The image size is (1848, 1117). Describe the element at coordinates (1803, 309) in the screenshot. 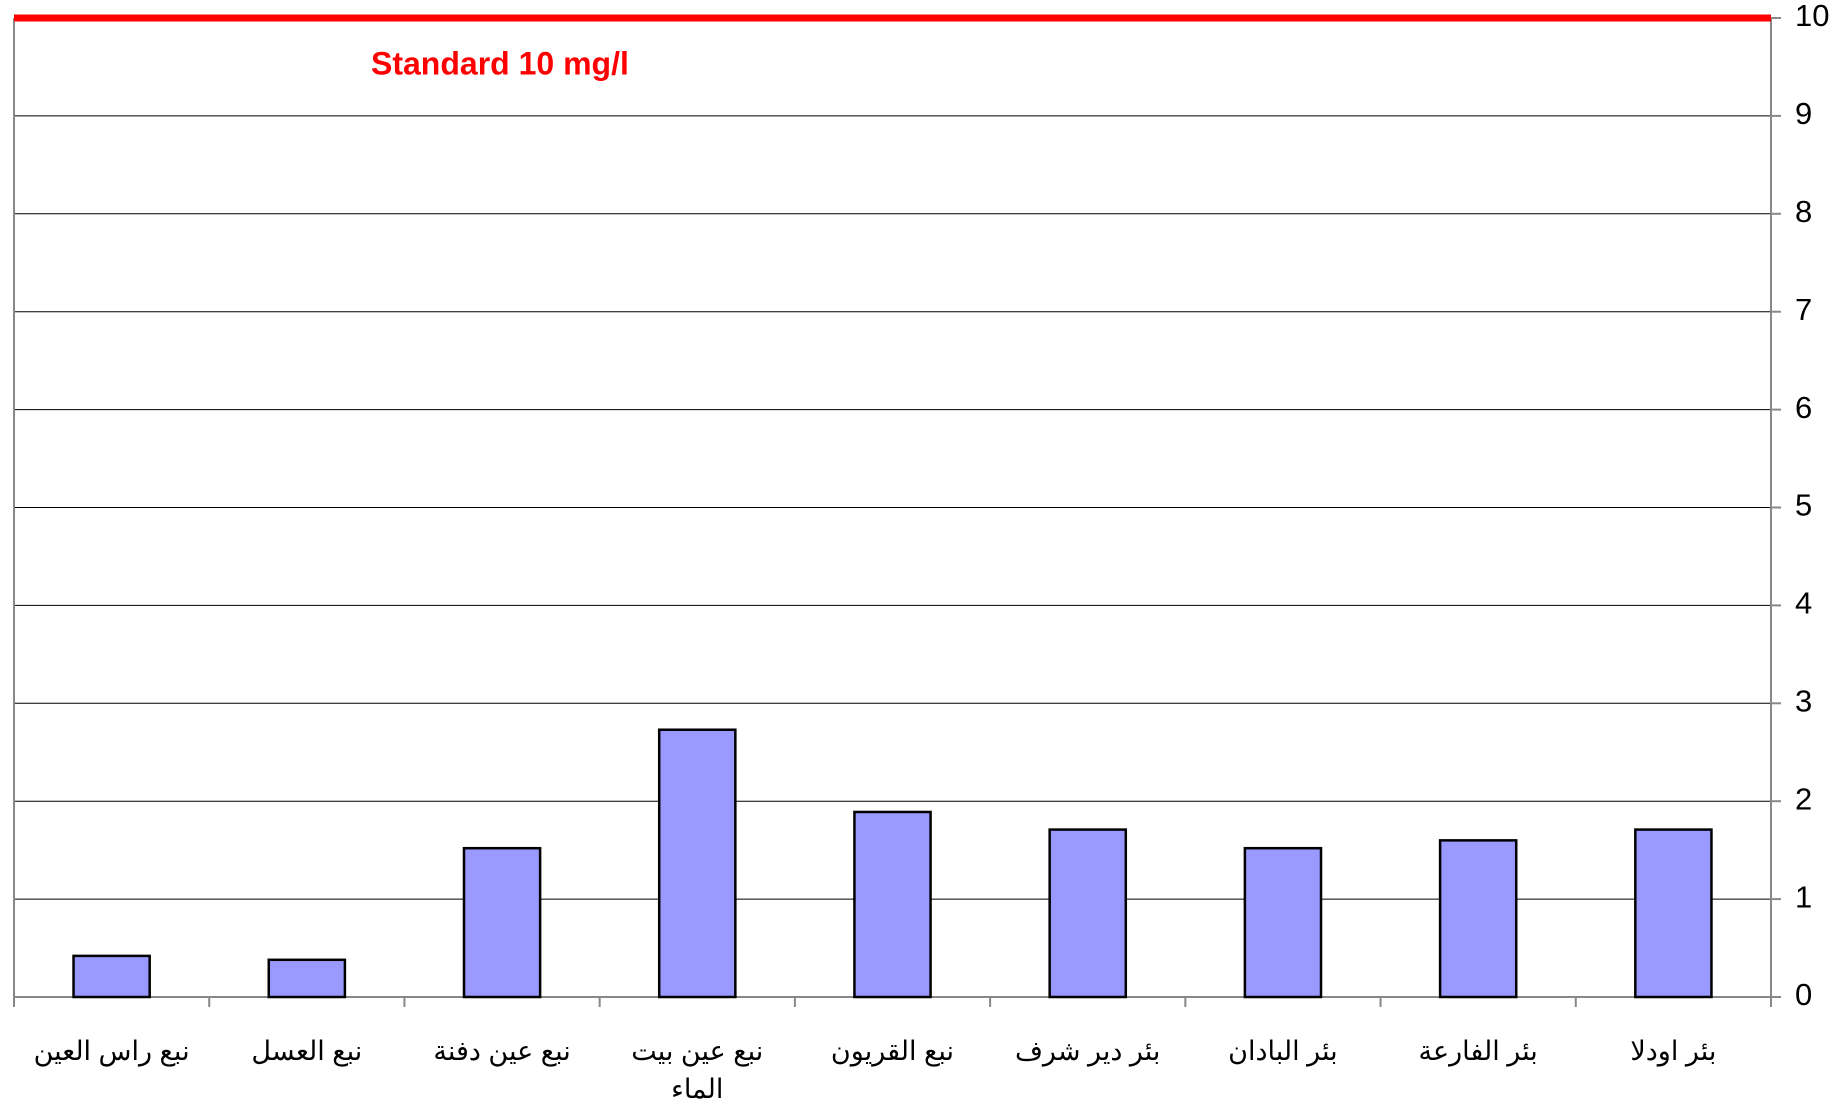

I see `y-tick-label: 7` at that location.